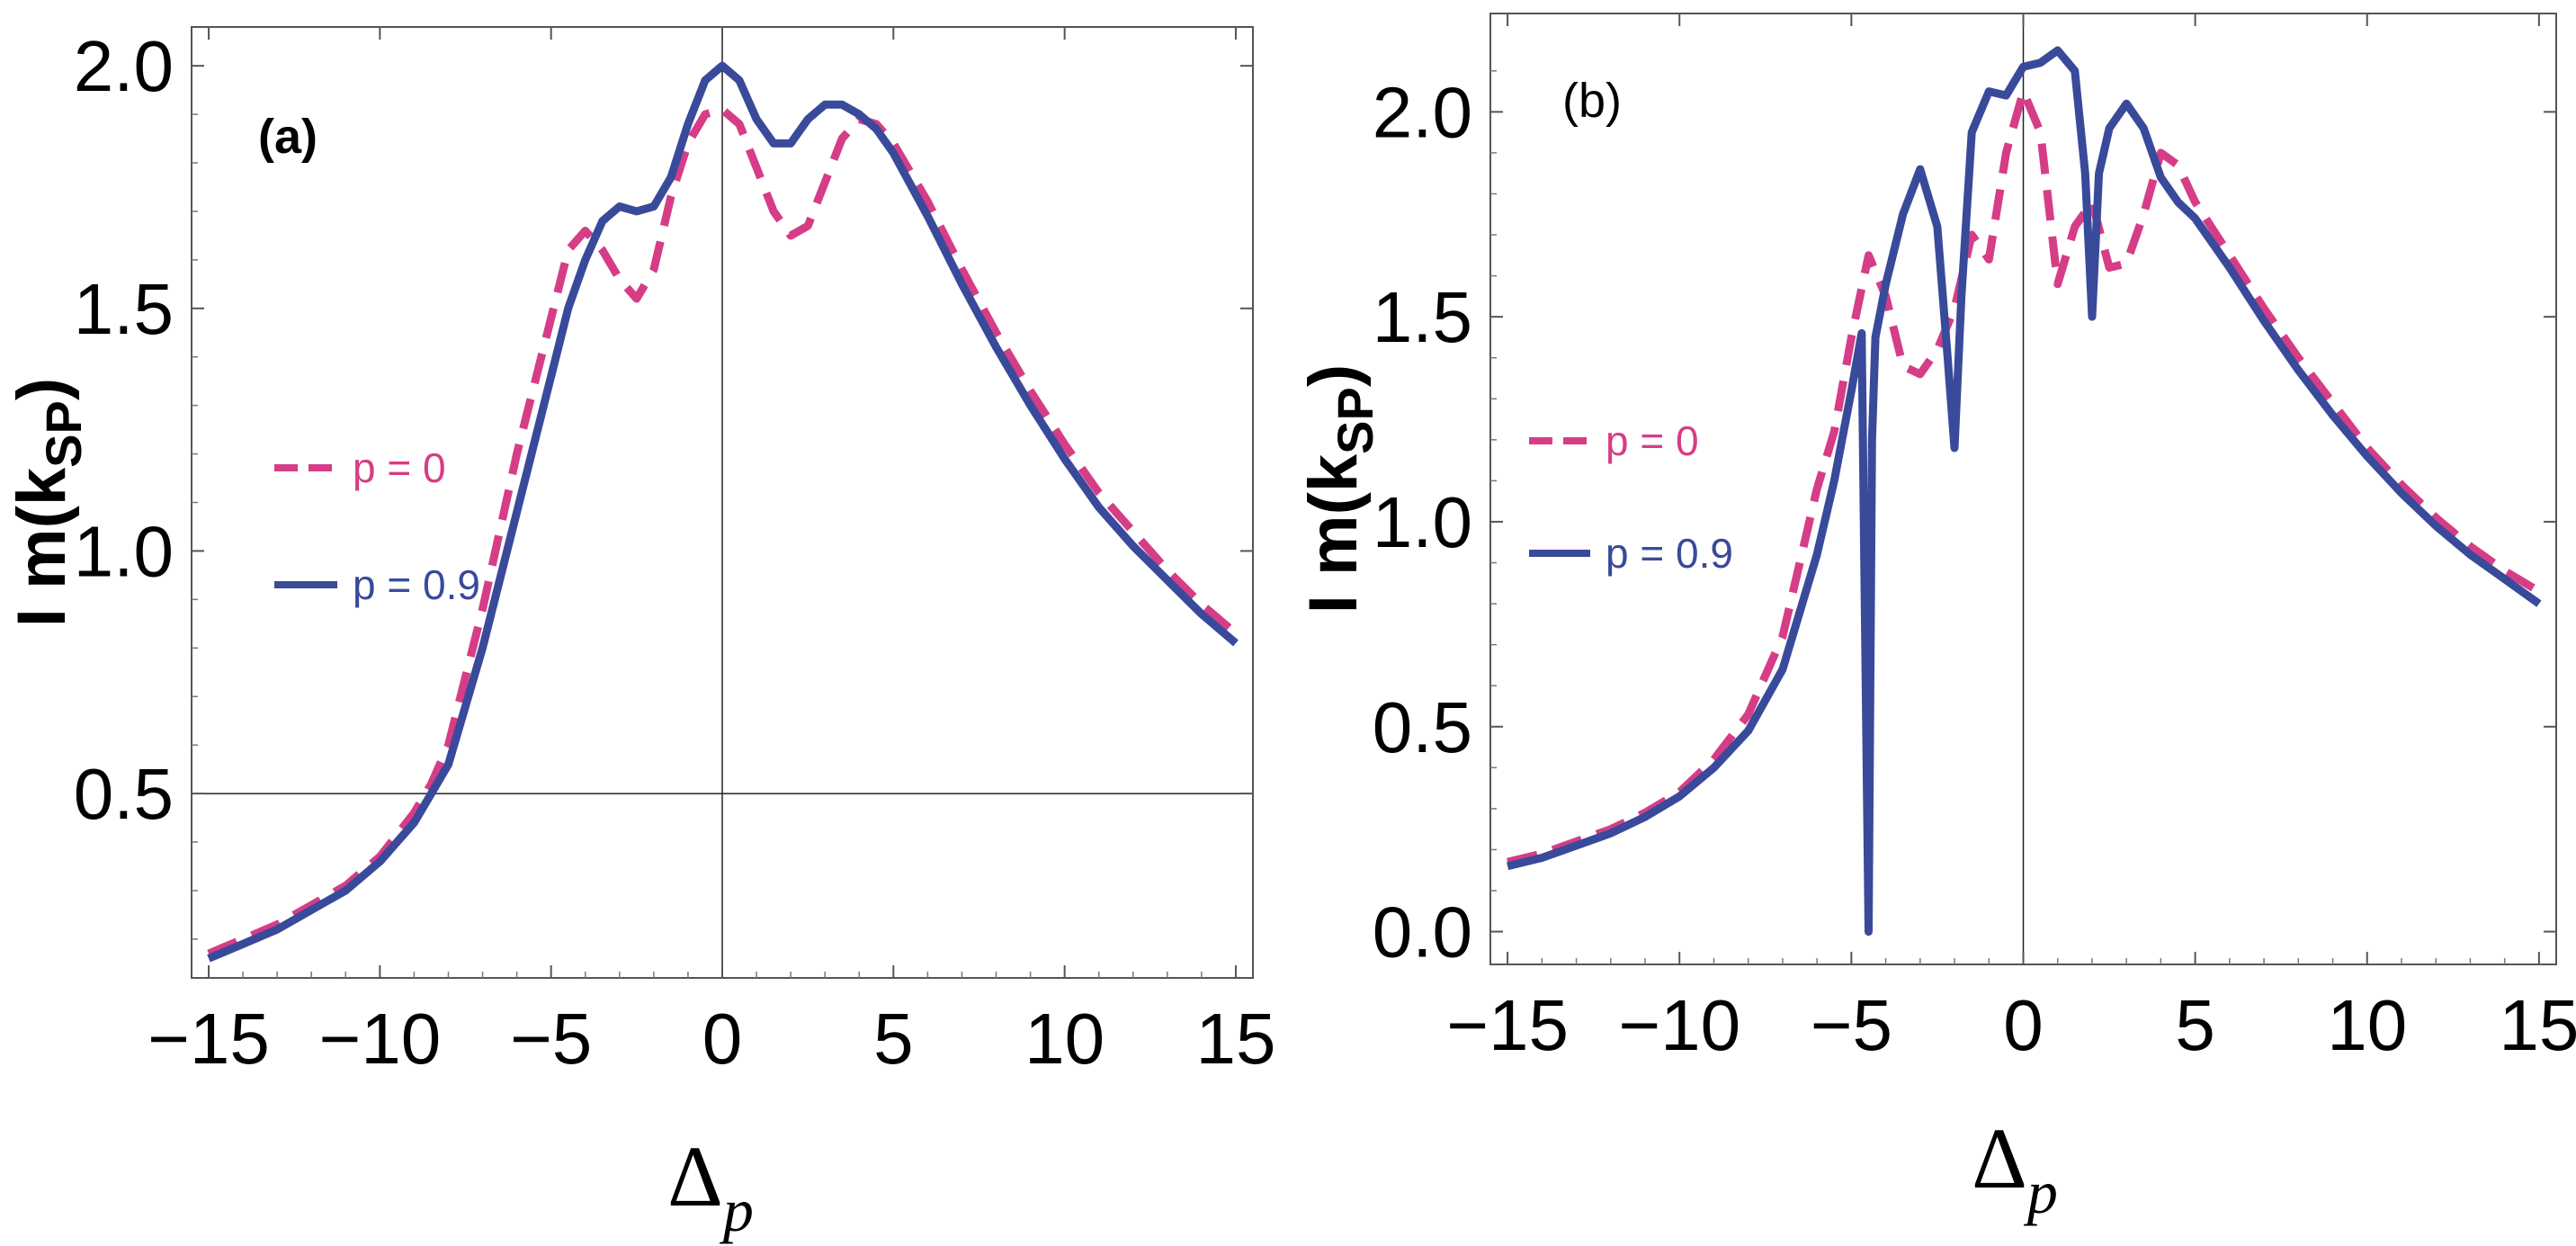 The height and width of the screenshot is (1246, 2576). Describe the element at coordinates (1592, 101) in the screenshot. I see `panel-b-panel-label: (b)` at that location.